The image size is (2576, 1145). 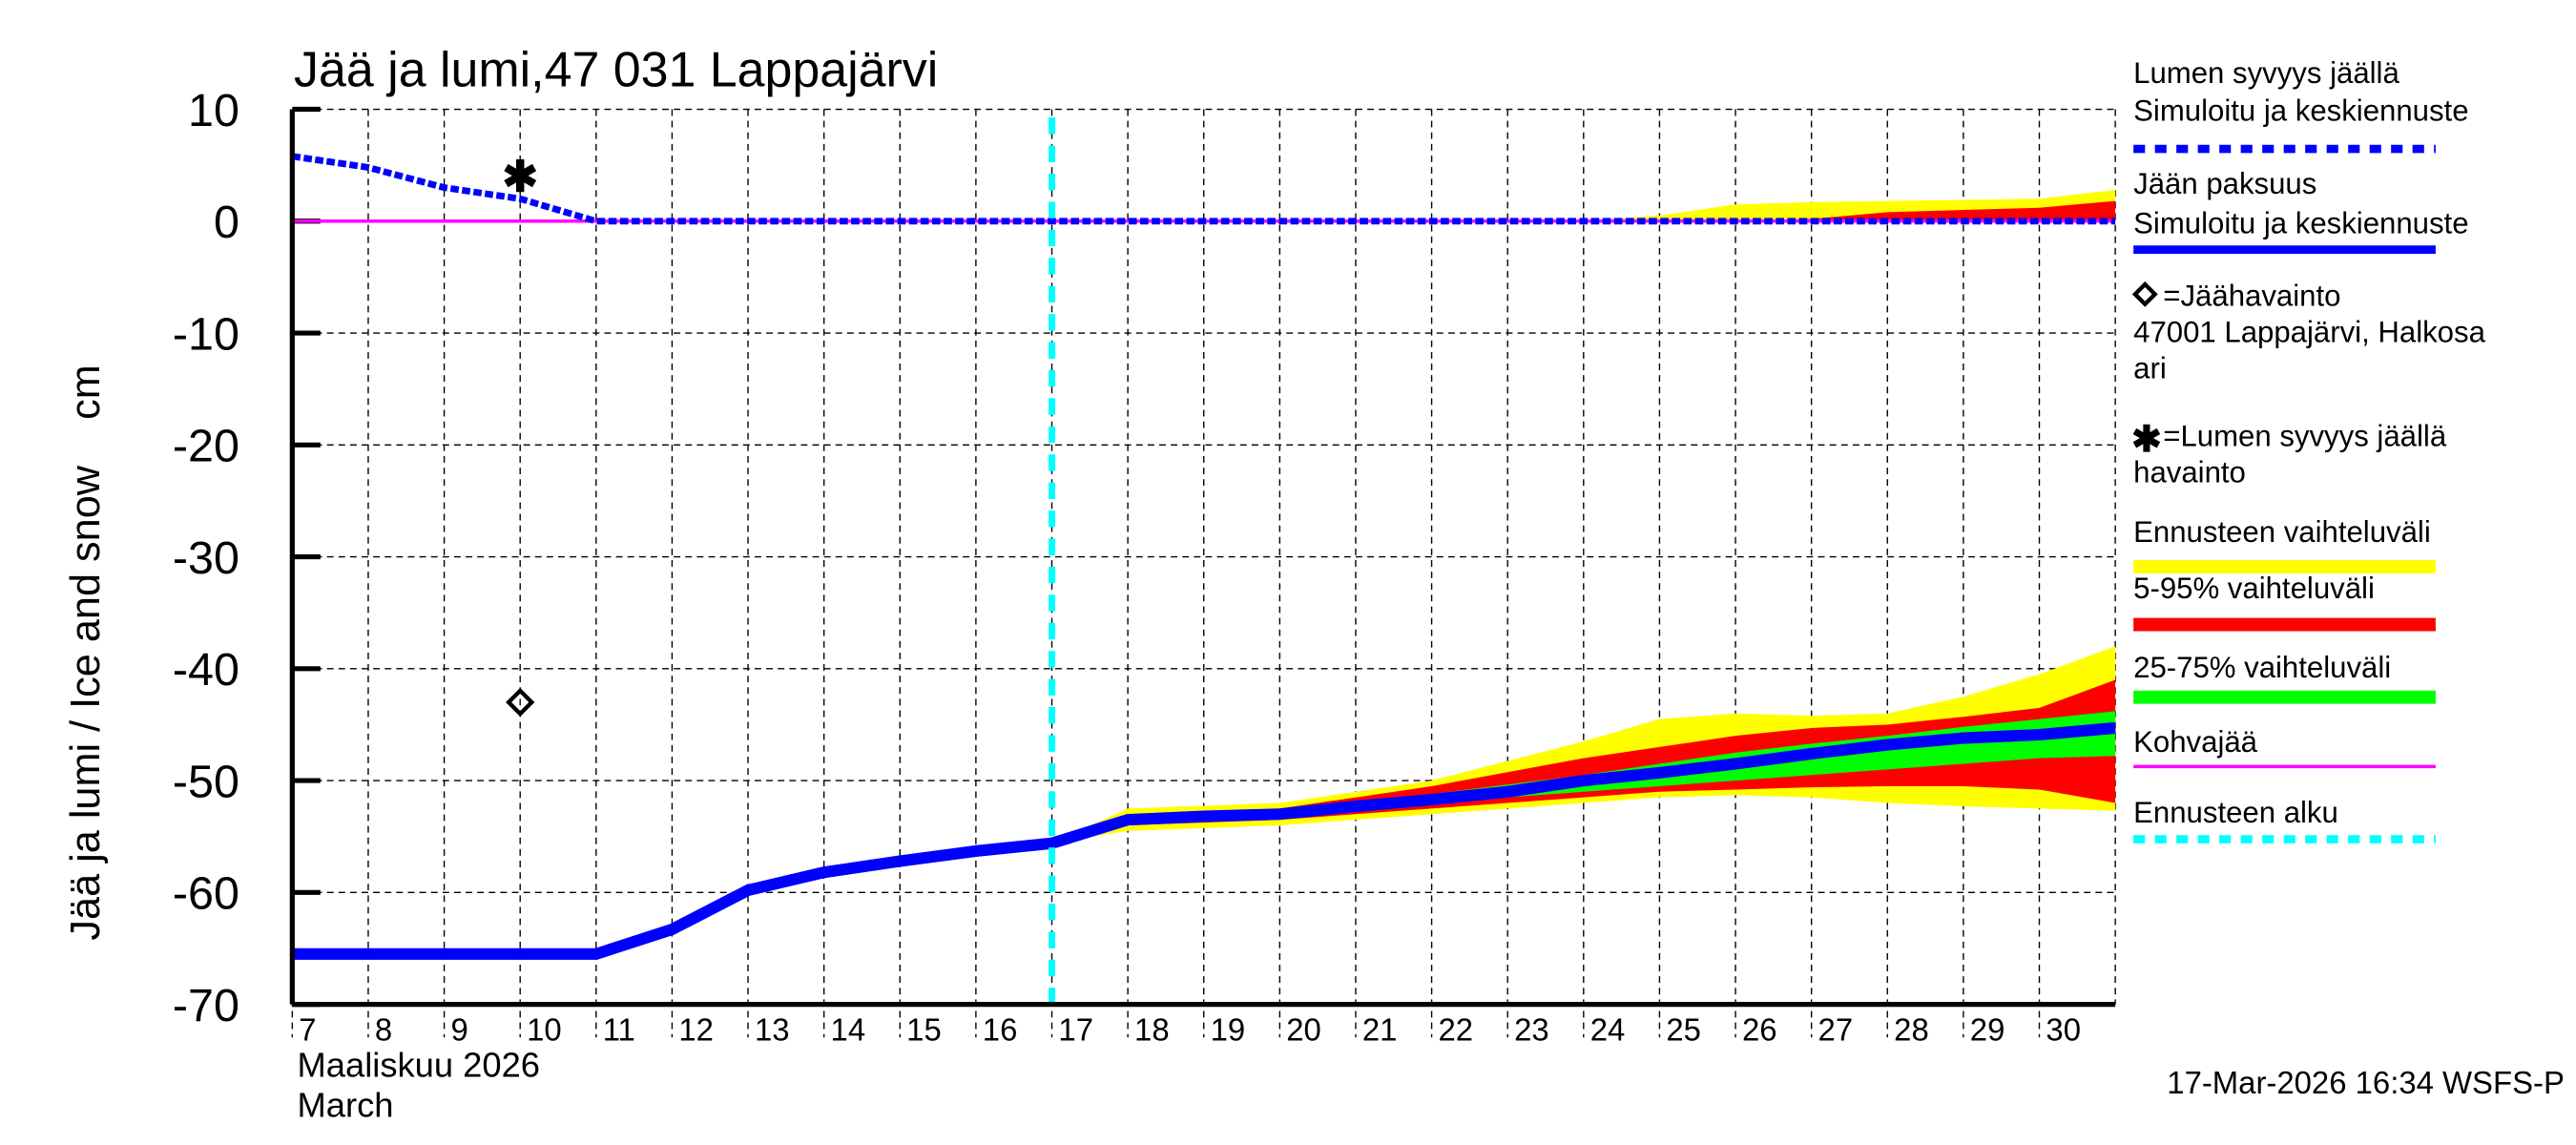 What do you see at coordinates (2144, 294) in the screenshot?
I see `diamond-icon` at bounding box center [2144, 294].